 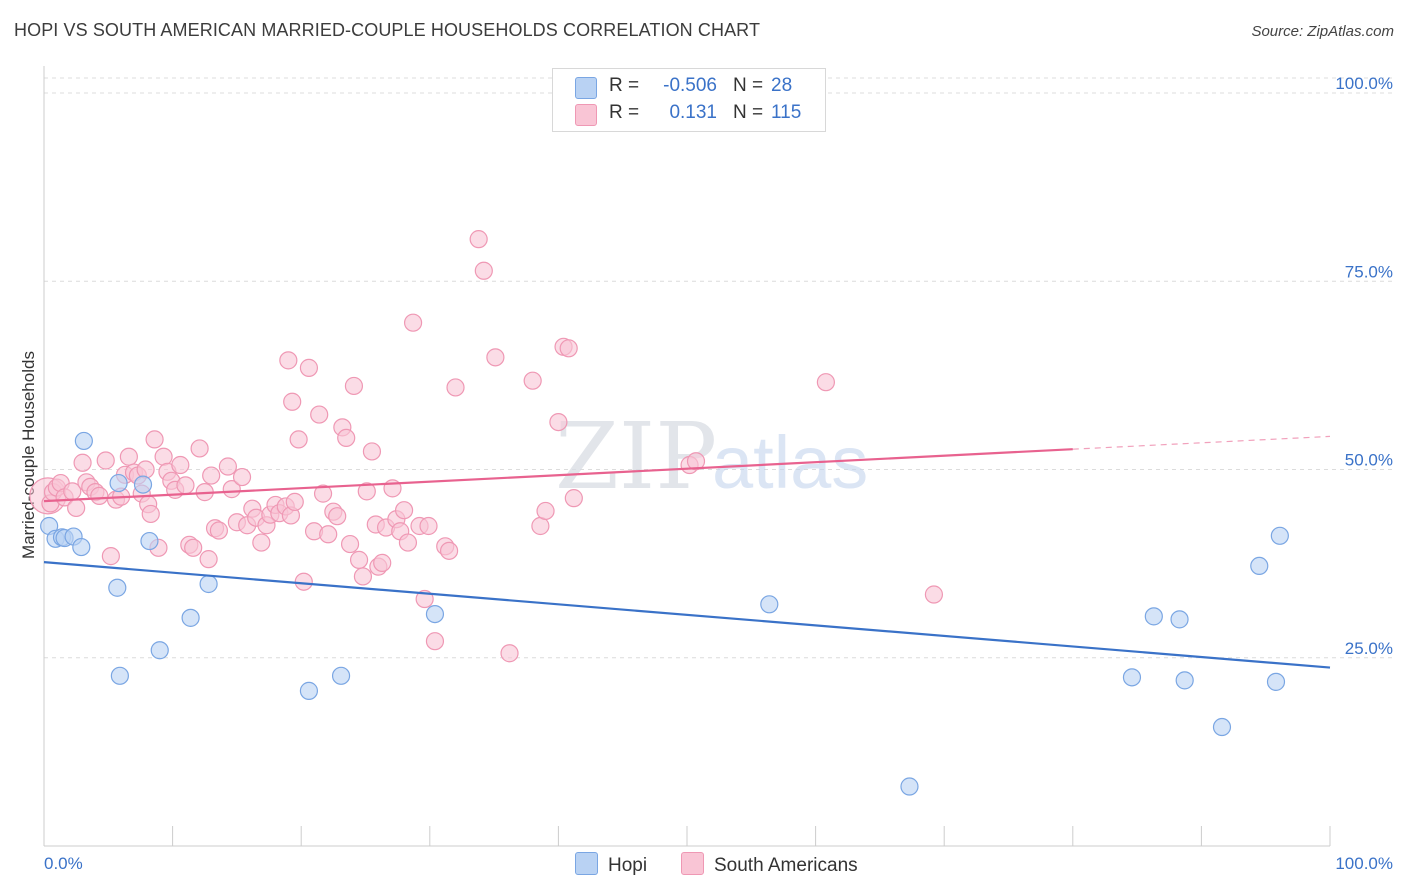 I want to click on south-americans-trend-extension, so click(x=1201, y=442).